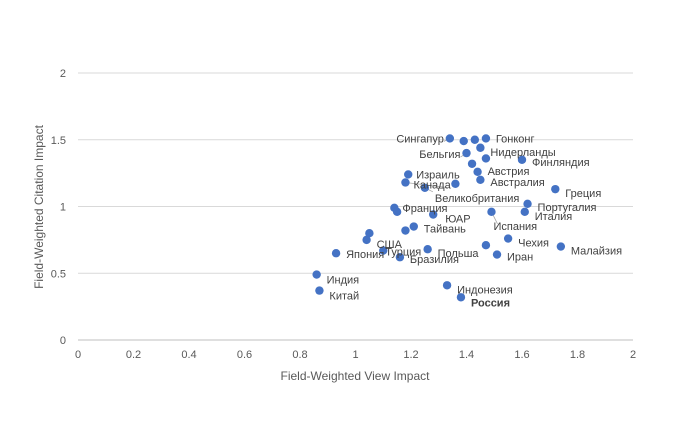 The image size is (680, 430). What do you see at coordinates (420, 139) in the screenshot?
I see `data-label: Сингапур` at bounding box center [420, 139].